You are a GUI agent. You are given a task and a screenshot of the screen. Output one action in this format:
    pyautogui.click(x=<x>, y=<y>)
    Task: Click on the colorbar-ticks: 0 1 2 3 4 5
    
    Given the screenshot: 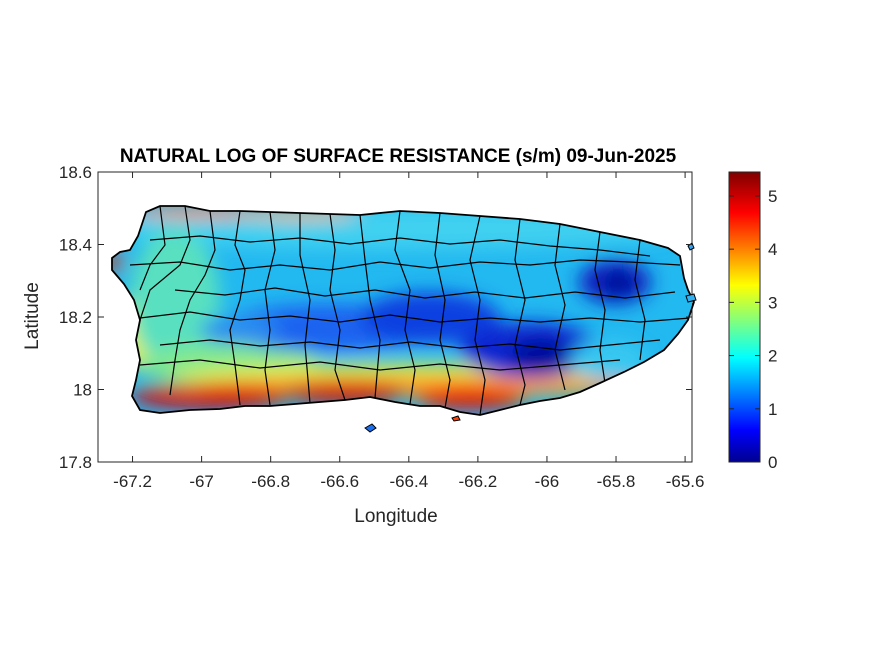 What is the action you would take?
    pyautogui.click(x=753, y=329)
    